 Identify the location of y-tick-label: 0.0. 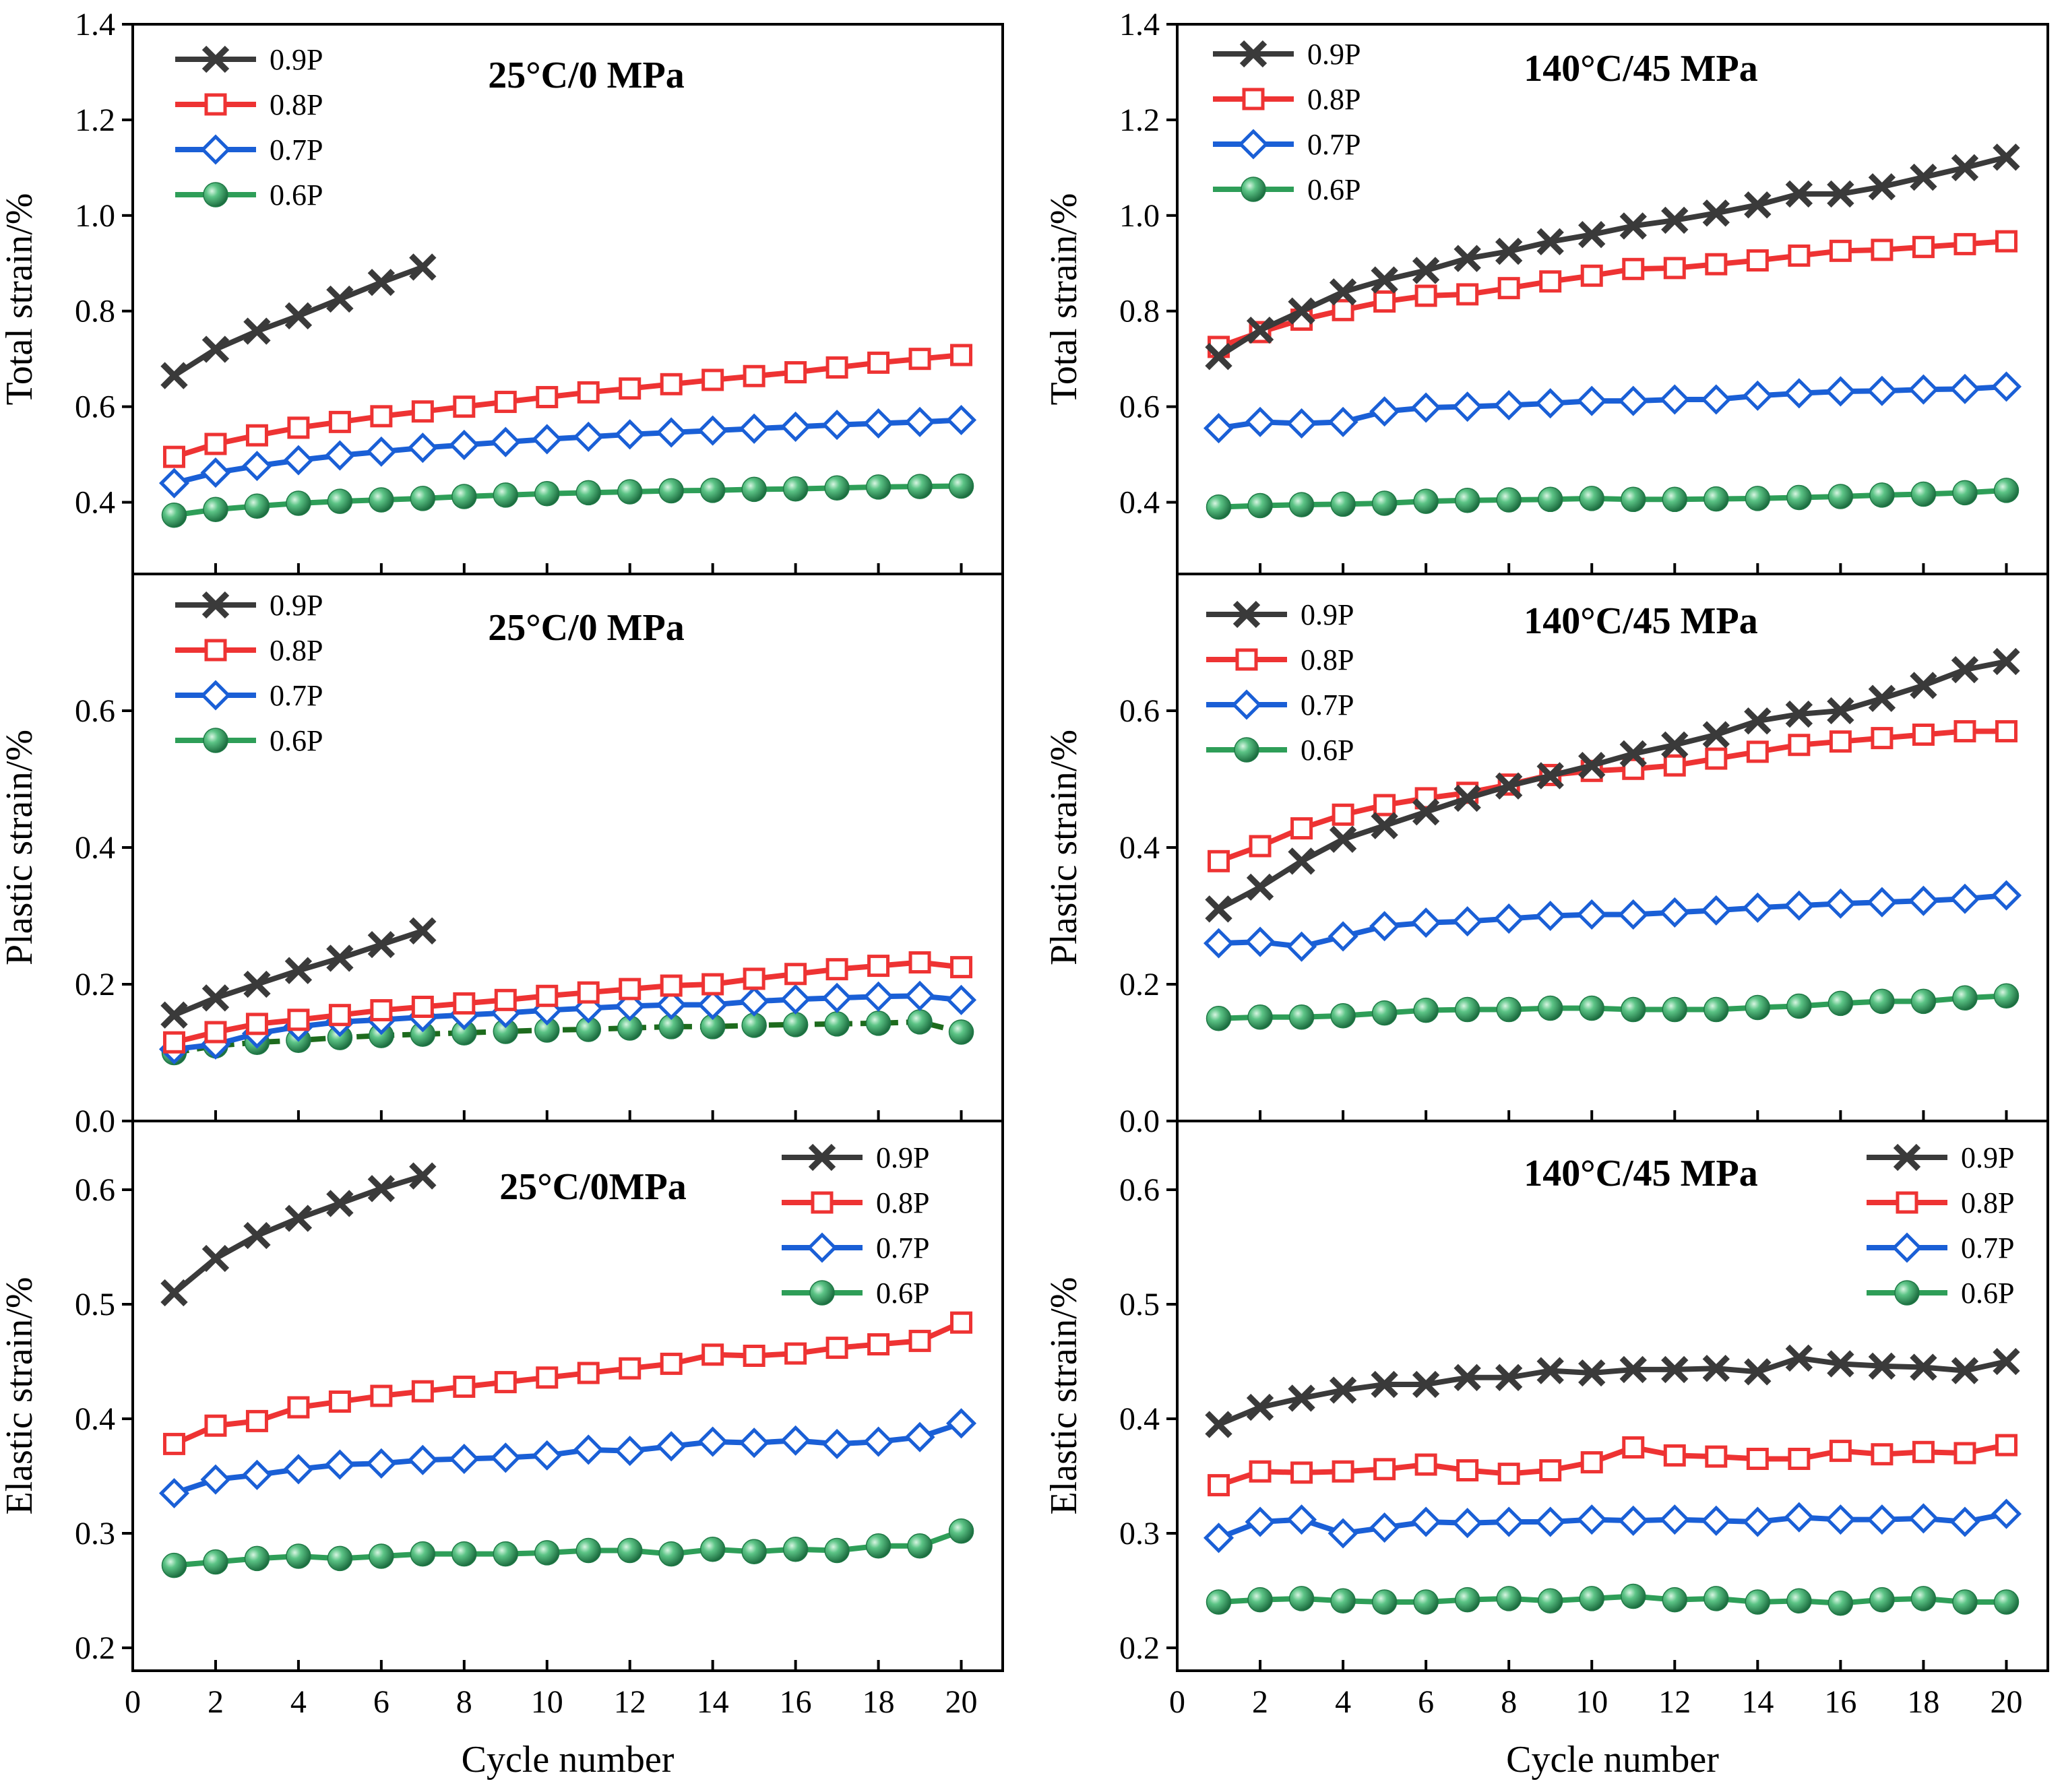
(1139, 1121).